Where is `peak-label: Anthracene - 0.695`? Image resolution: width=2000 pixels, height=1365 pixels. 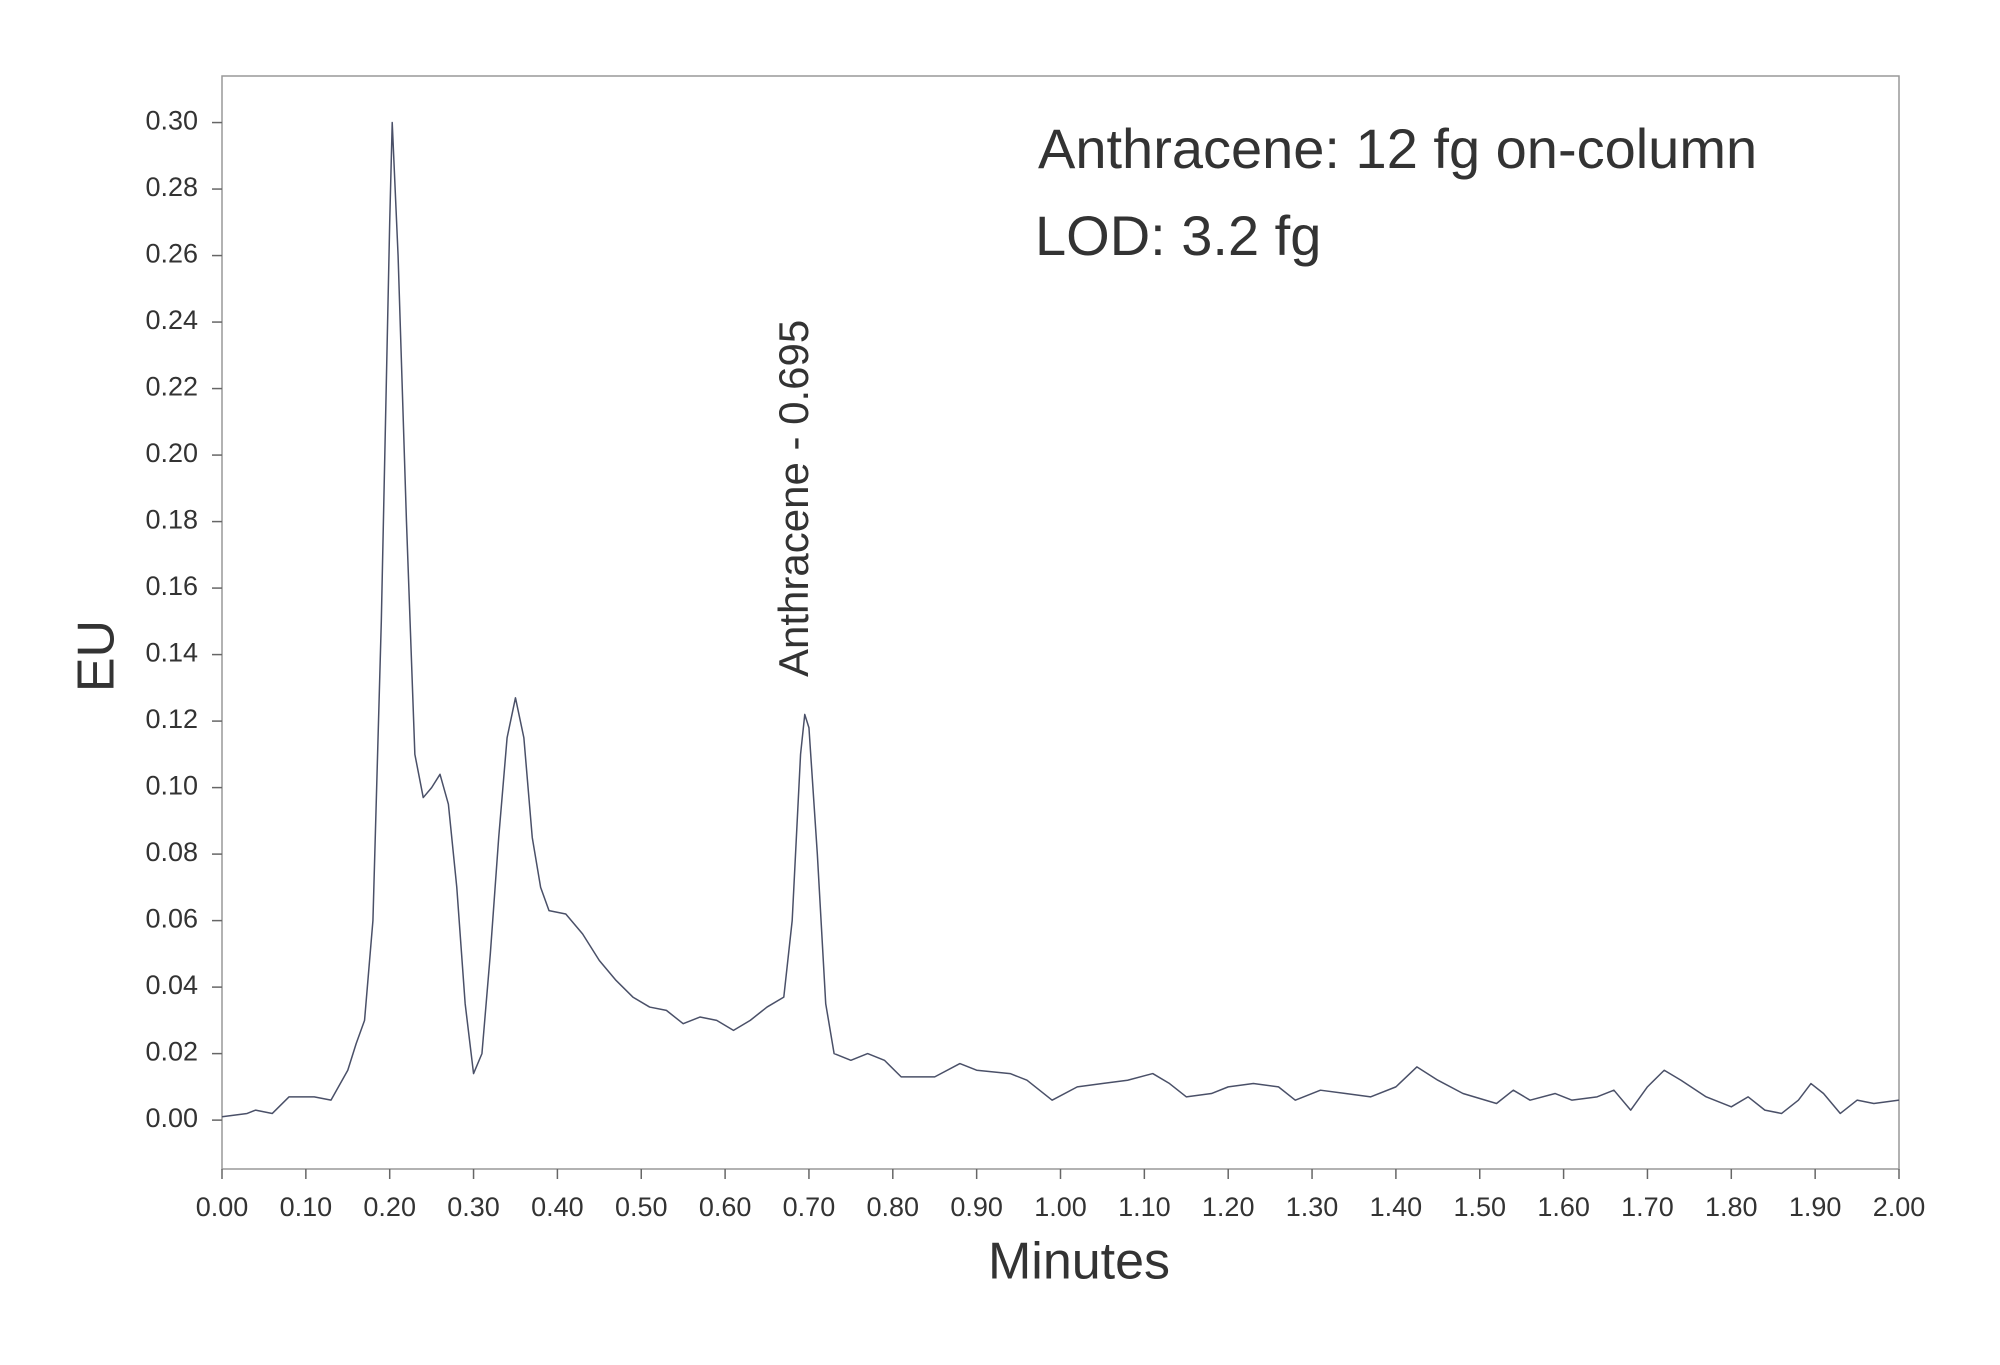 peak-label: Anthracene - 0.695 is located at coordinates (793, 498).